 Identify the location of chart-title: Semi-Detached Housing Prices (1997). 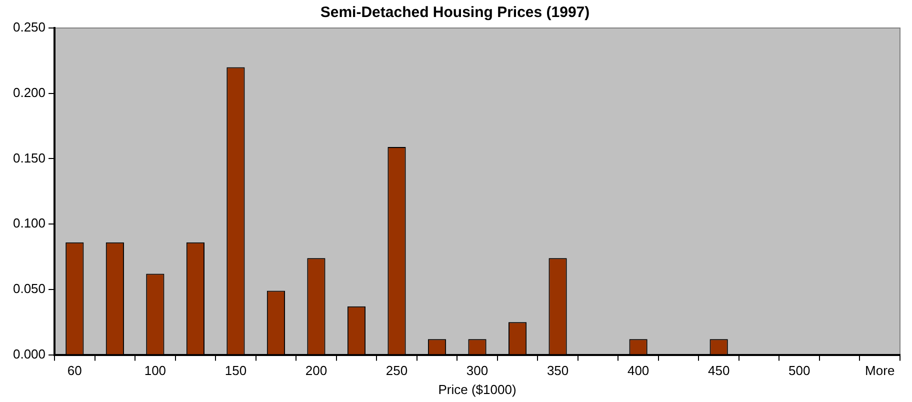
(455, 13).